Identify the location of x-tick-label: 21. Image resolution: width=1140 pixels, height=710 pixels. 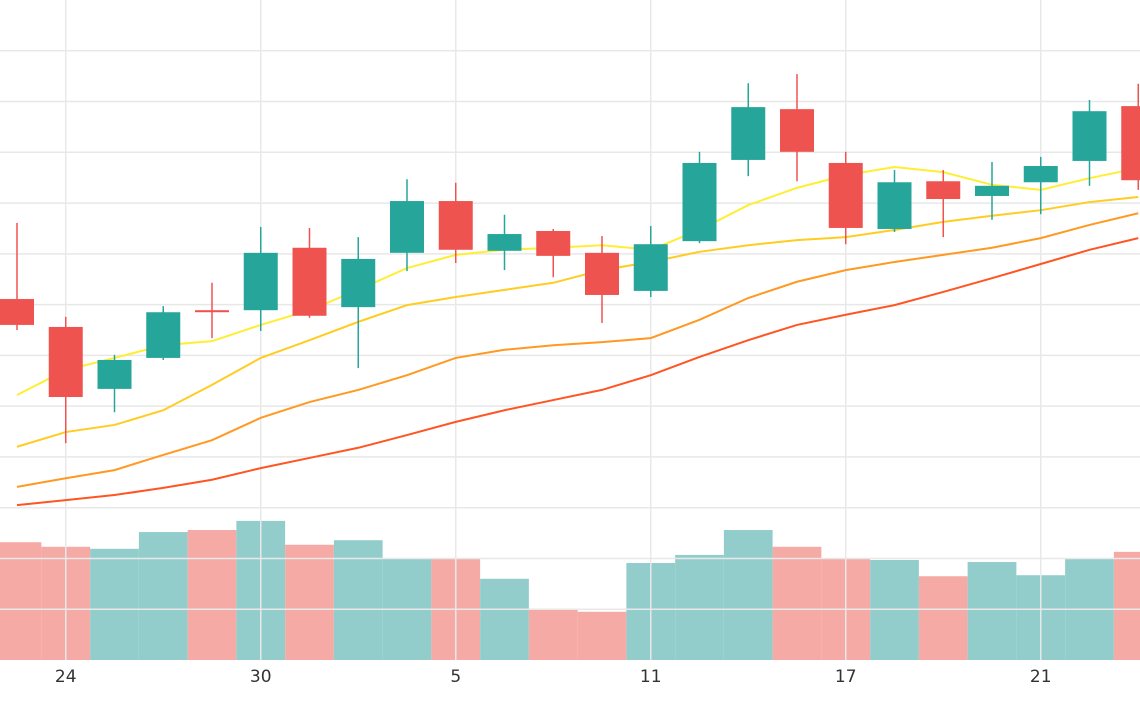
(1041, 677).